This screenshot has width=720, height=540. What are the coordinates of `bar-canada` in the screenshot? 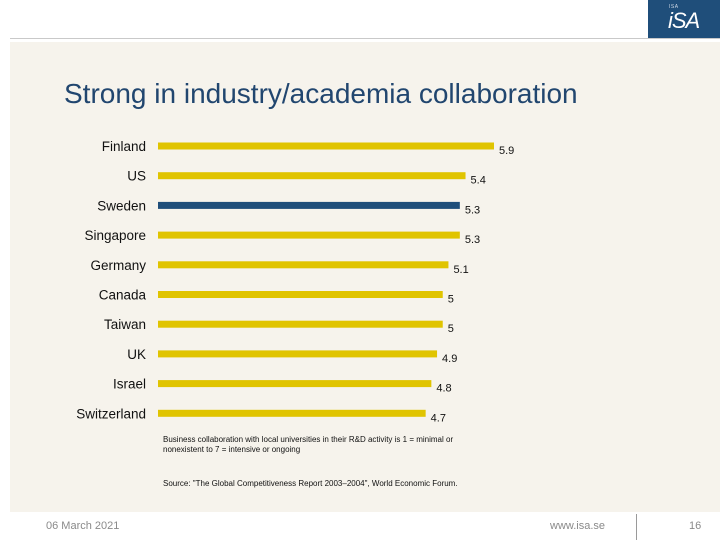 It's located at (300, 294).